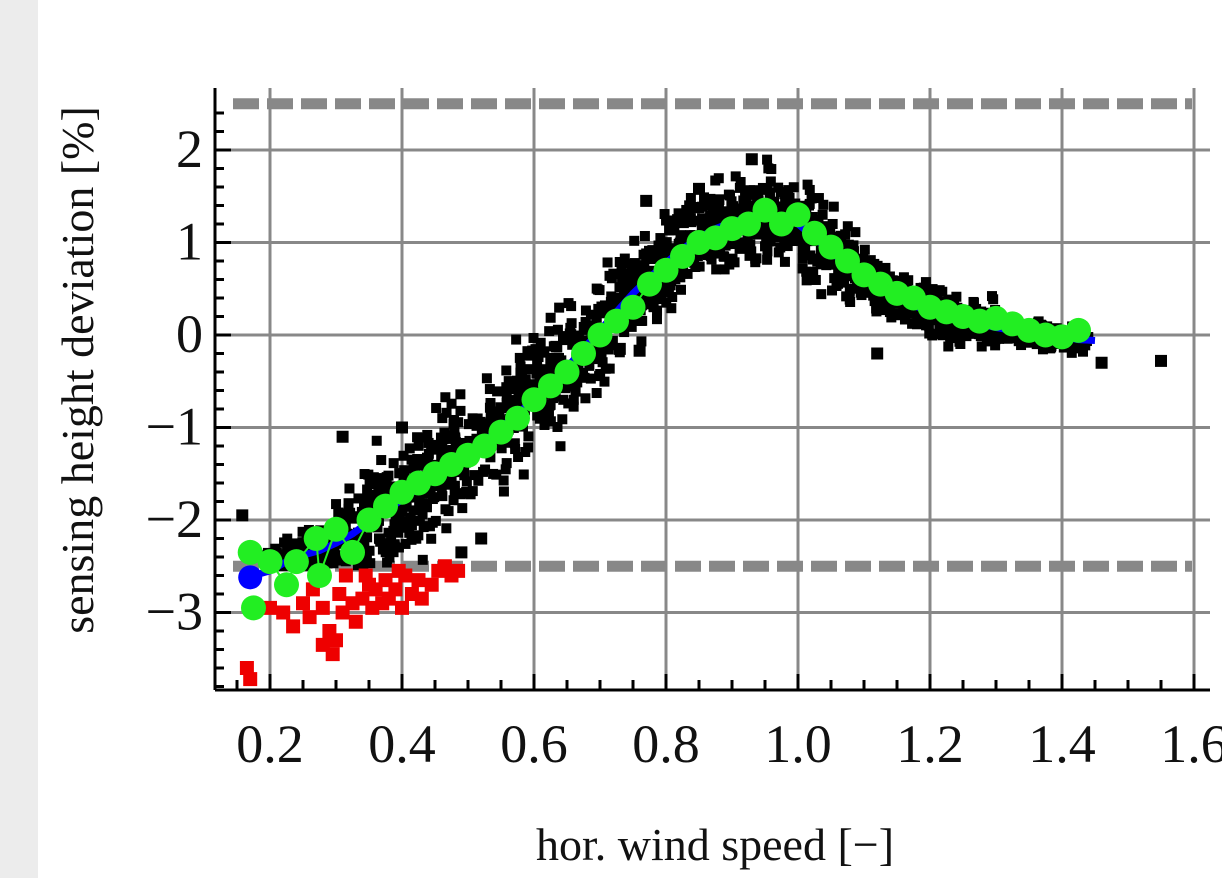  I want to click on x-tick-label: 1.0, so click(798, 744).